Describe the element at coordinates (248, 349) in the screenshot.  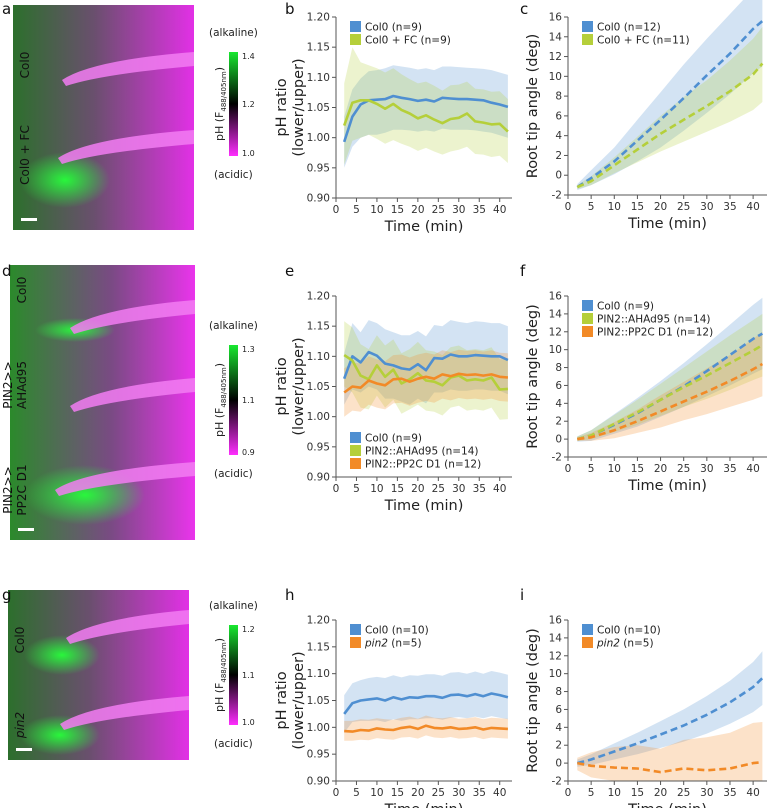
I see `colorbar-top: 1.3` at that location.